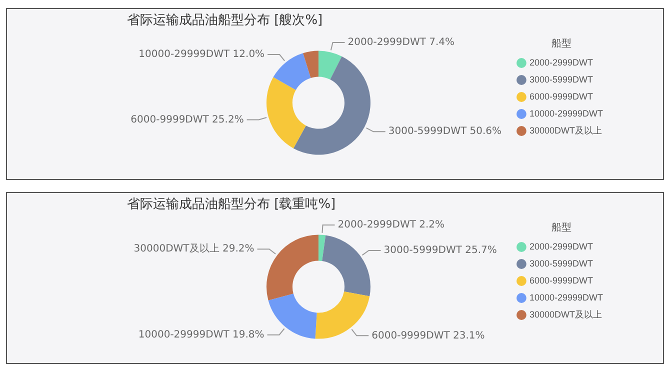 The height and width of the screenshot is (380, 670). What do you see at coordinates (391, 225) in the screenshot?
I see `data-label: 2000-2999DWT 2.2%` at bounding box center [391, 225].